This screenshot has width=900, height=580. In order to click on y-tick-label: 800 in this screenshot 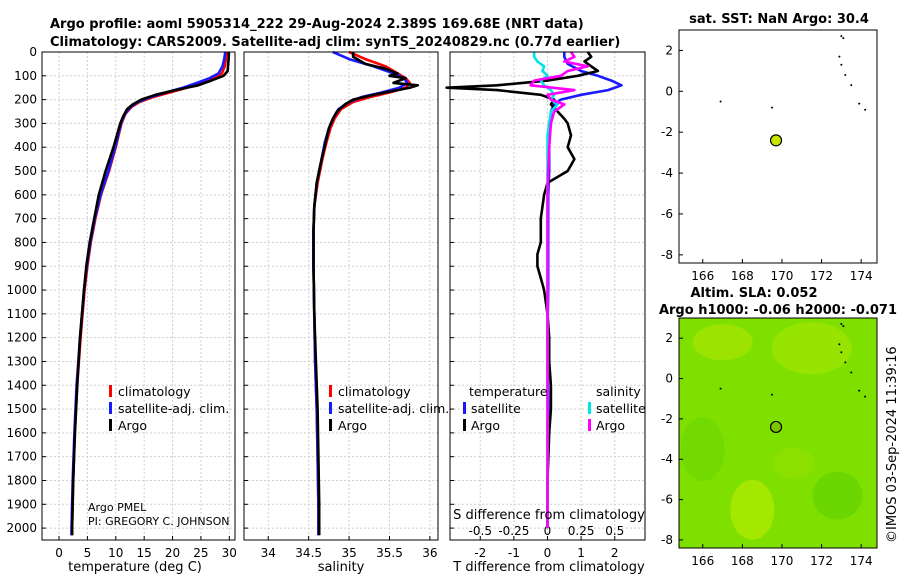, I will do `click(25, 242)`.